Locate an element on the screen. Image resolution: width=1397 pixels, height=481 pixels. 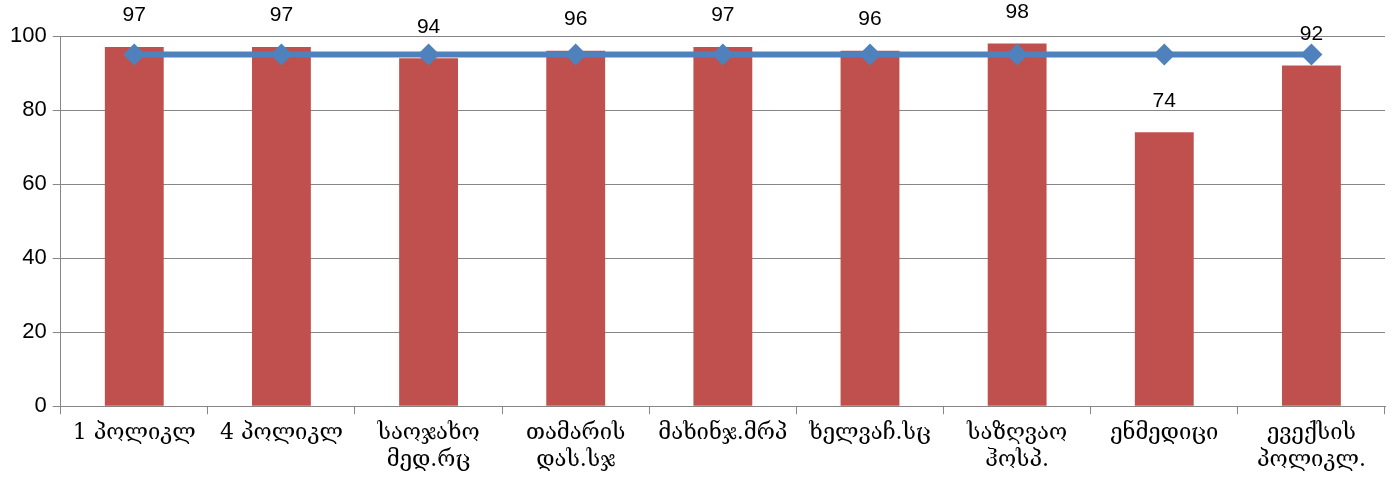
y-tick-label: 0 is located at coordinates (40, 405).